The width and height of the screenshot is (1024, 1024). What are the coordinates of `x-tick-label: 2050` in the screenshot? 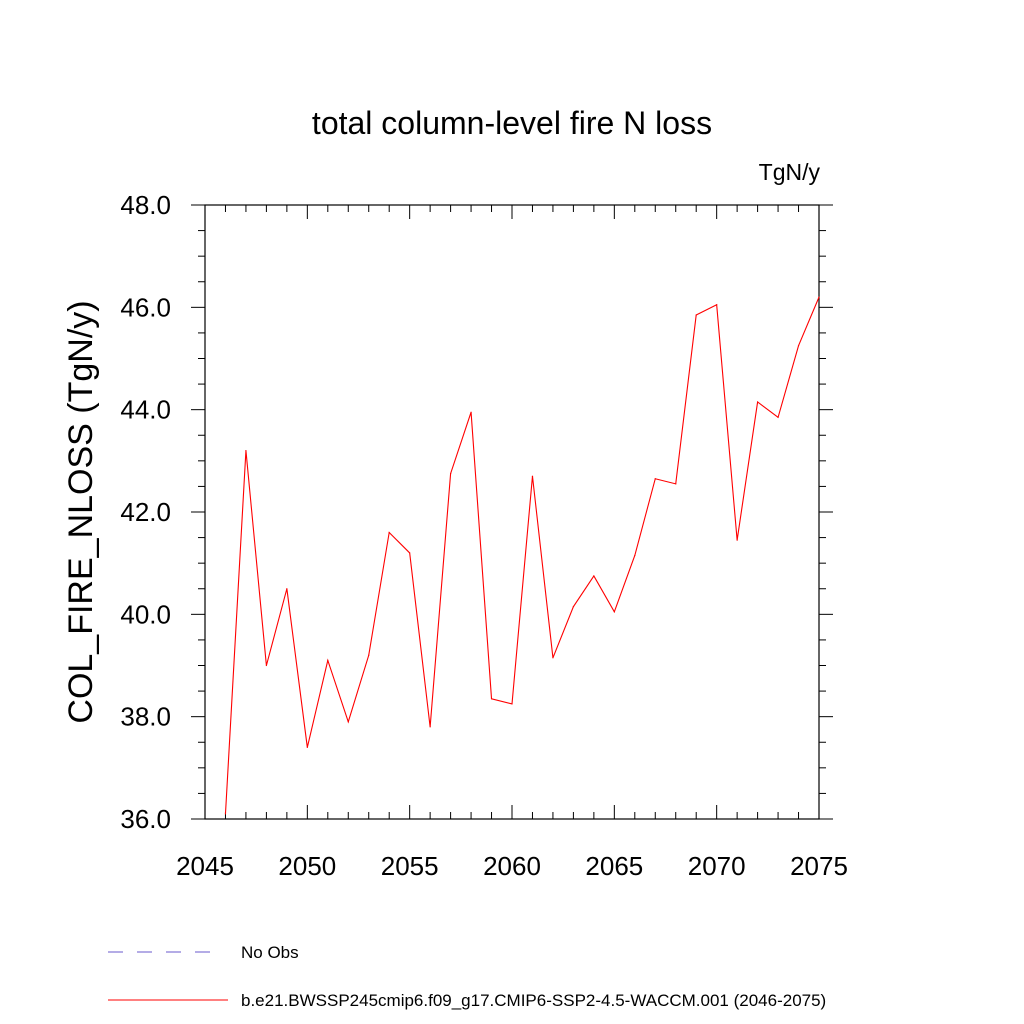 It's located at (307, 866).